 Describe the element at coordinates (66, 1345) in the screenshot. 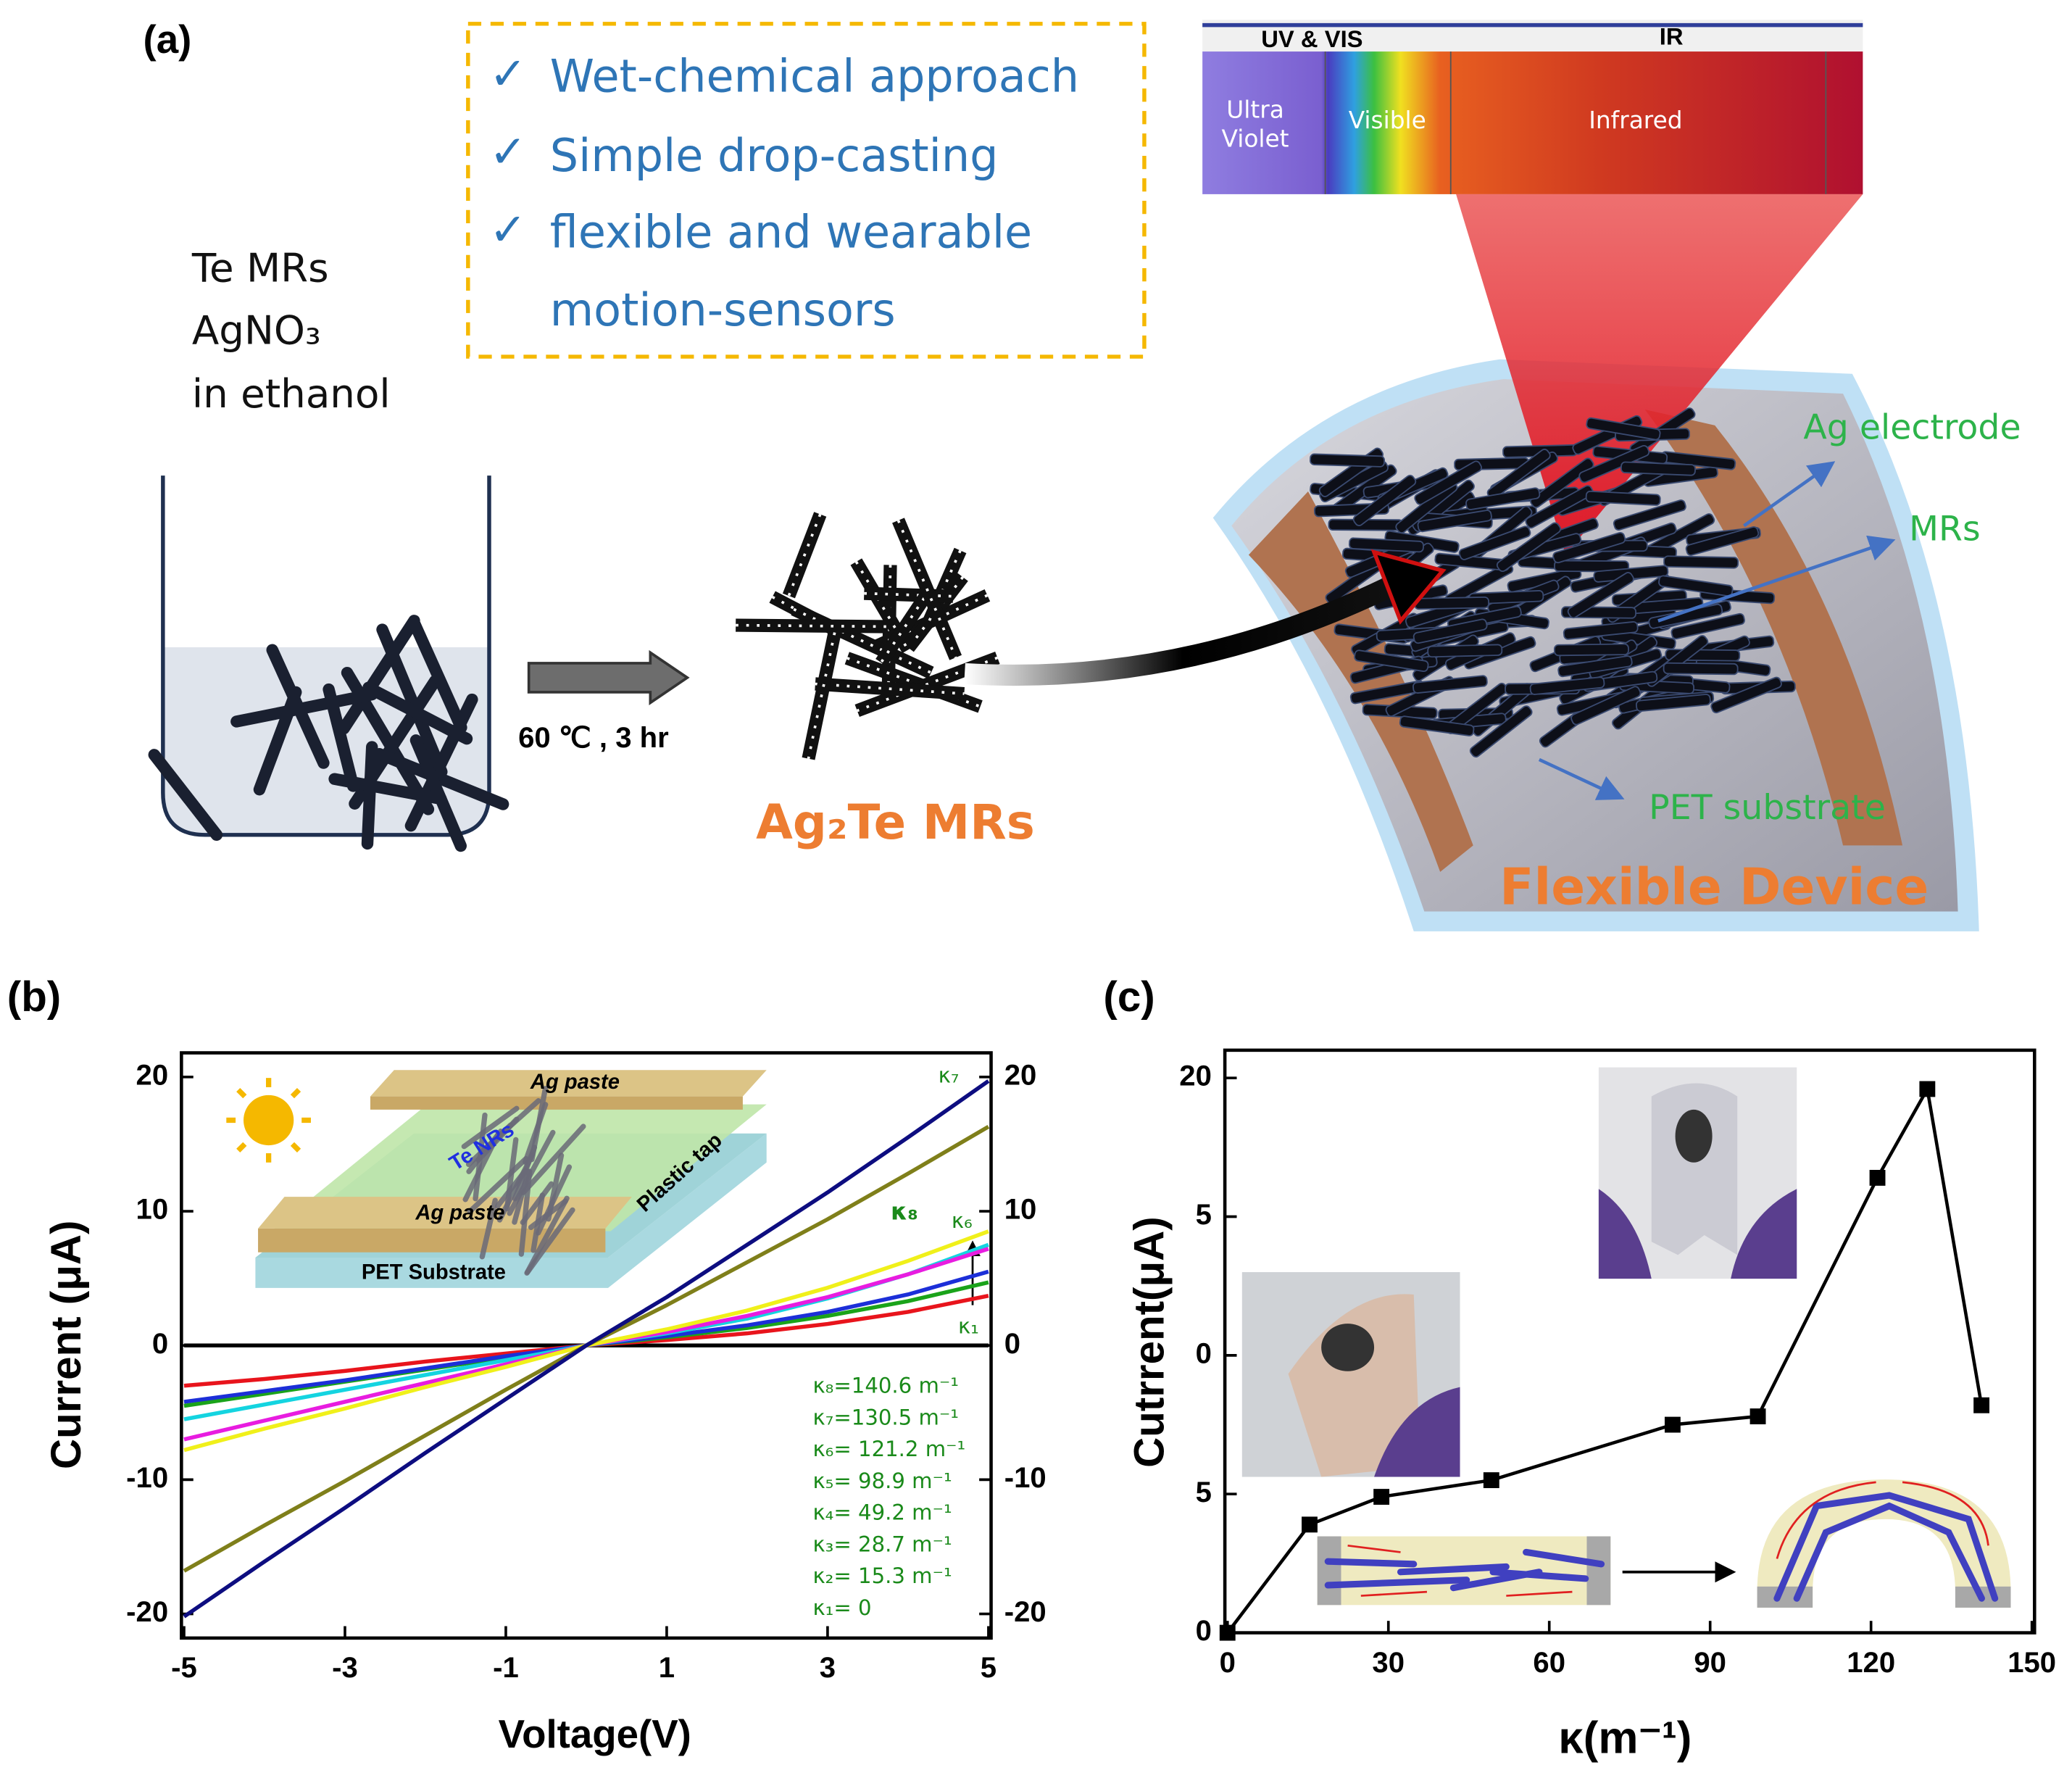

I see `y-axis-label: Current (μA)` at that location.